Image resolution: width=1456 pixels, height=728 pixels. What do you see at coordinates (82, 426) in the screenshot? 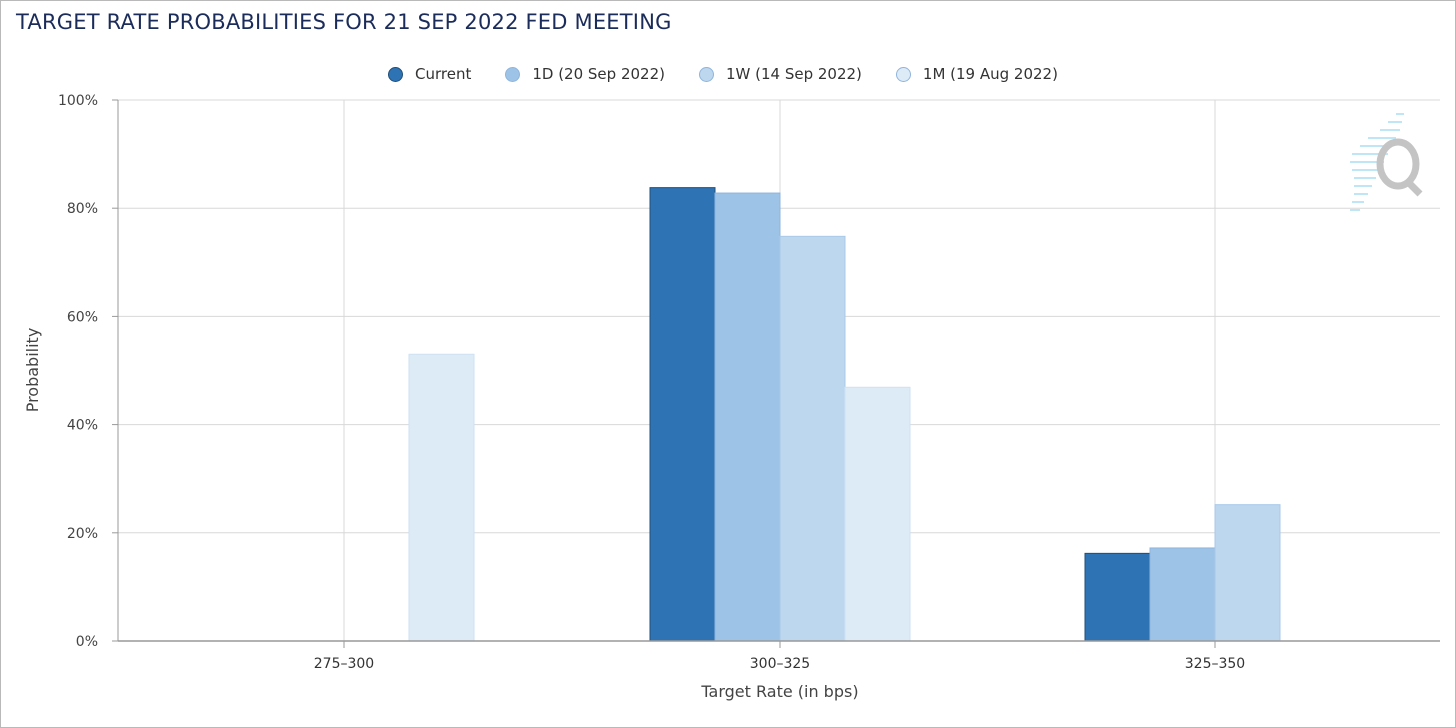
I see `y-tick-label: 40%` at bounding box center [82, 426].